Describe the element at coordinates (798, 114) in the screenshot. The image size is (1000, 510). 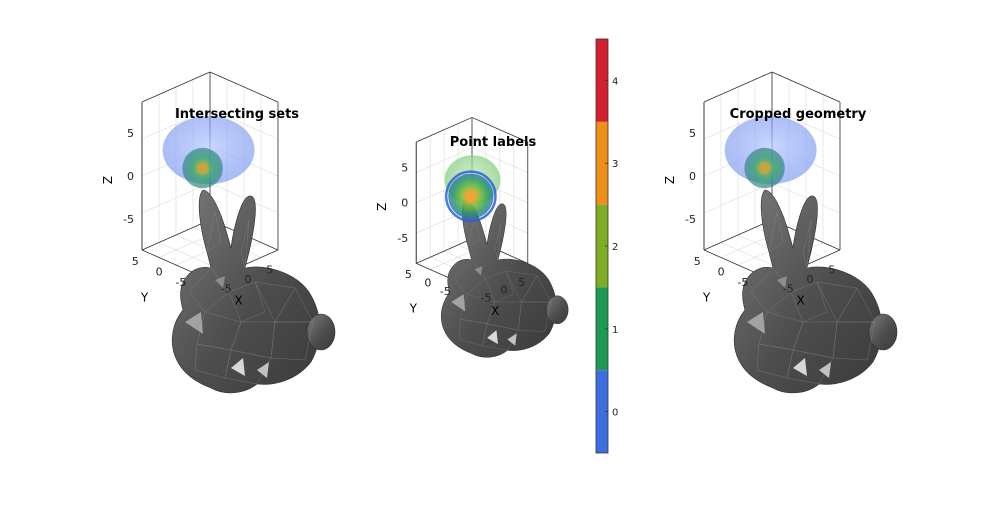
I see `panel-title: Cropped geometry` at that location.